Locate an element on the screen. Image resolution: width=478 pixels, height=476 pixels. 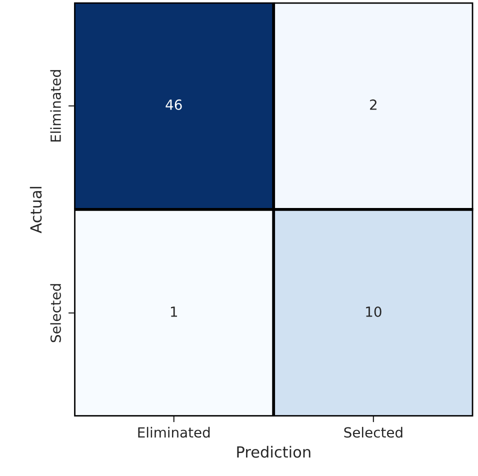
data-label: 2 is located at coordinates (373, 104).